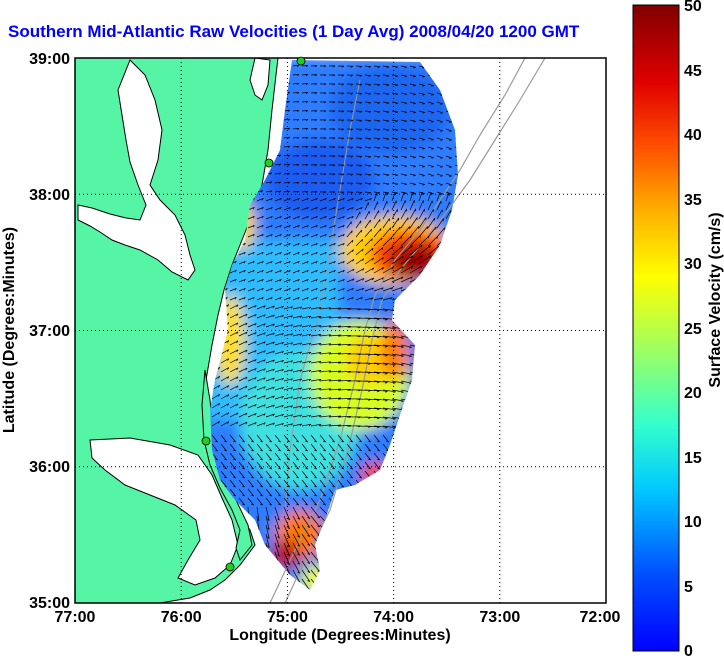 This screenshot has height=659, width=724. I want to click on y-tick-label: 37:00, so click(49, 331).